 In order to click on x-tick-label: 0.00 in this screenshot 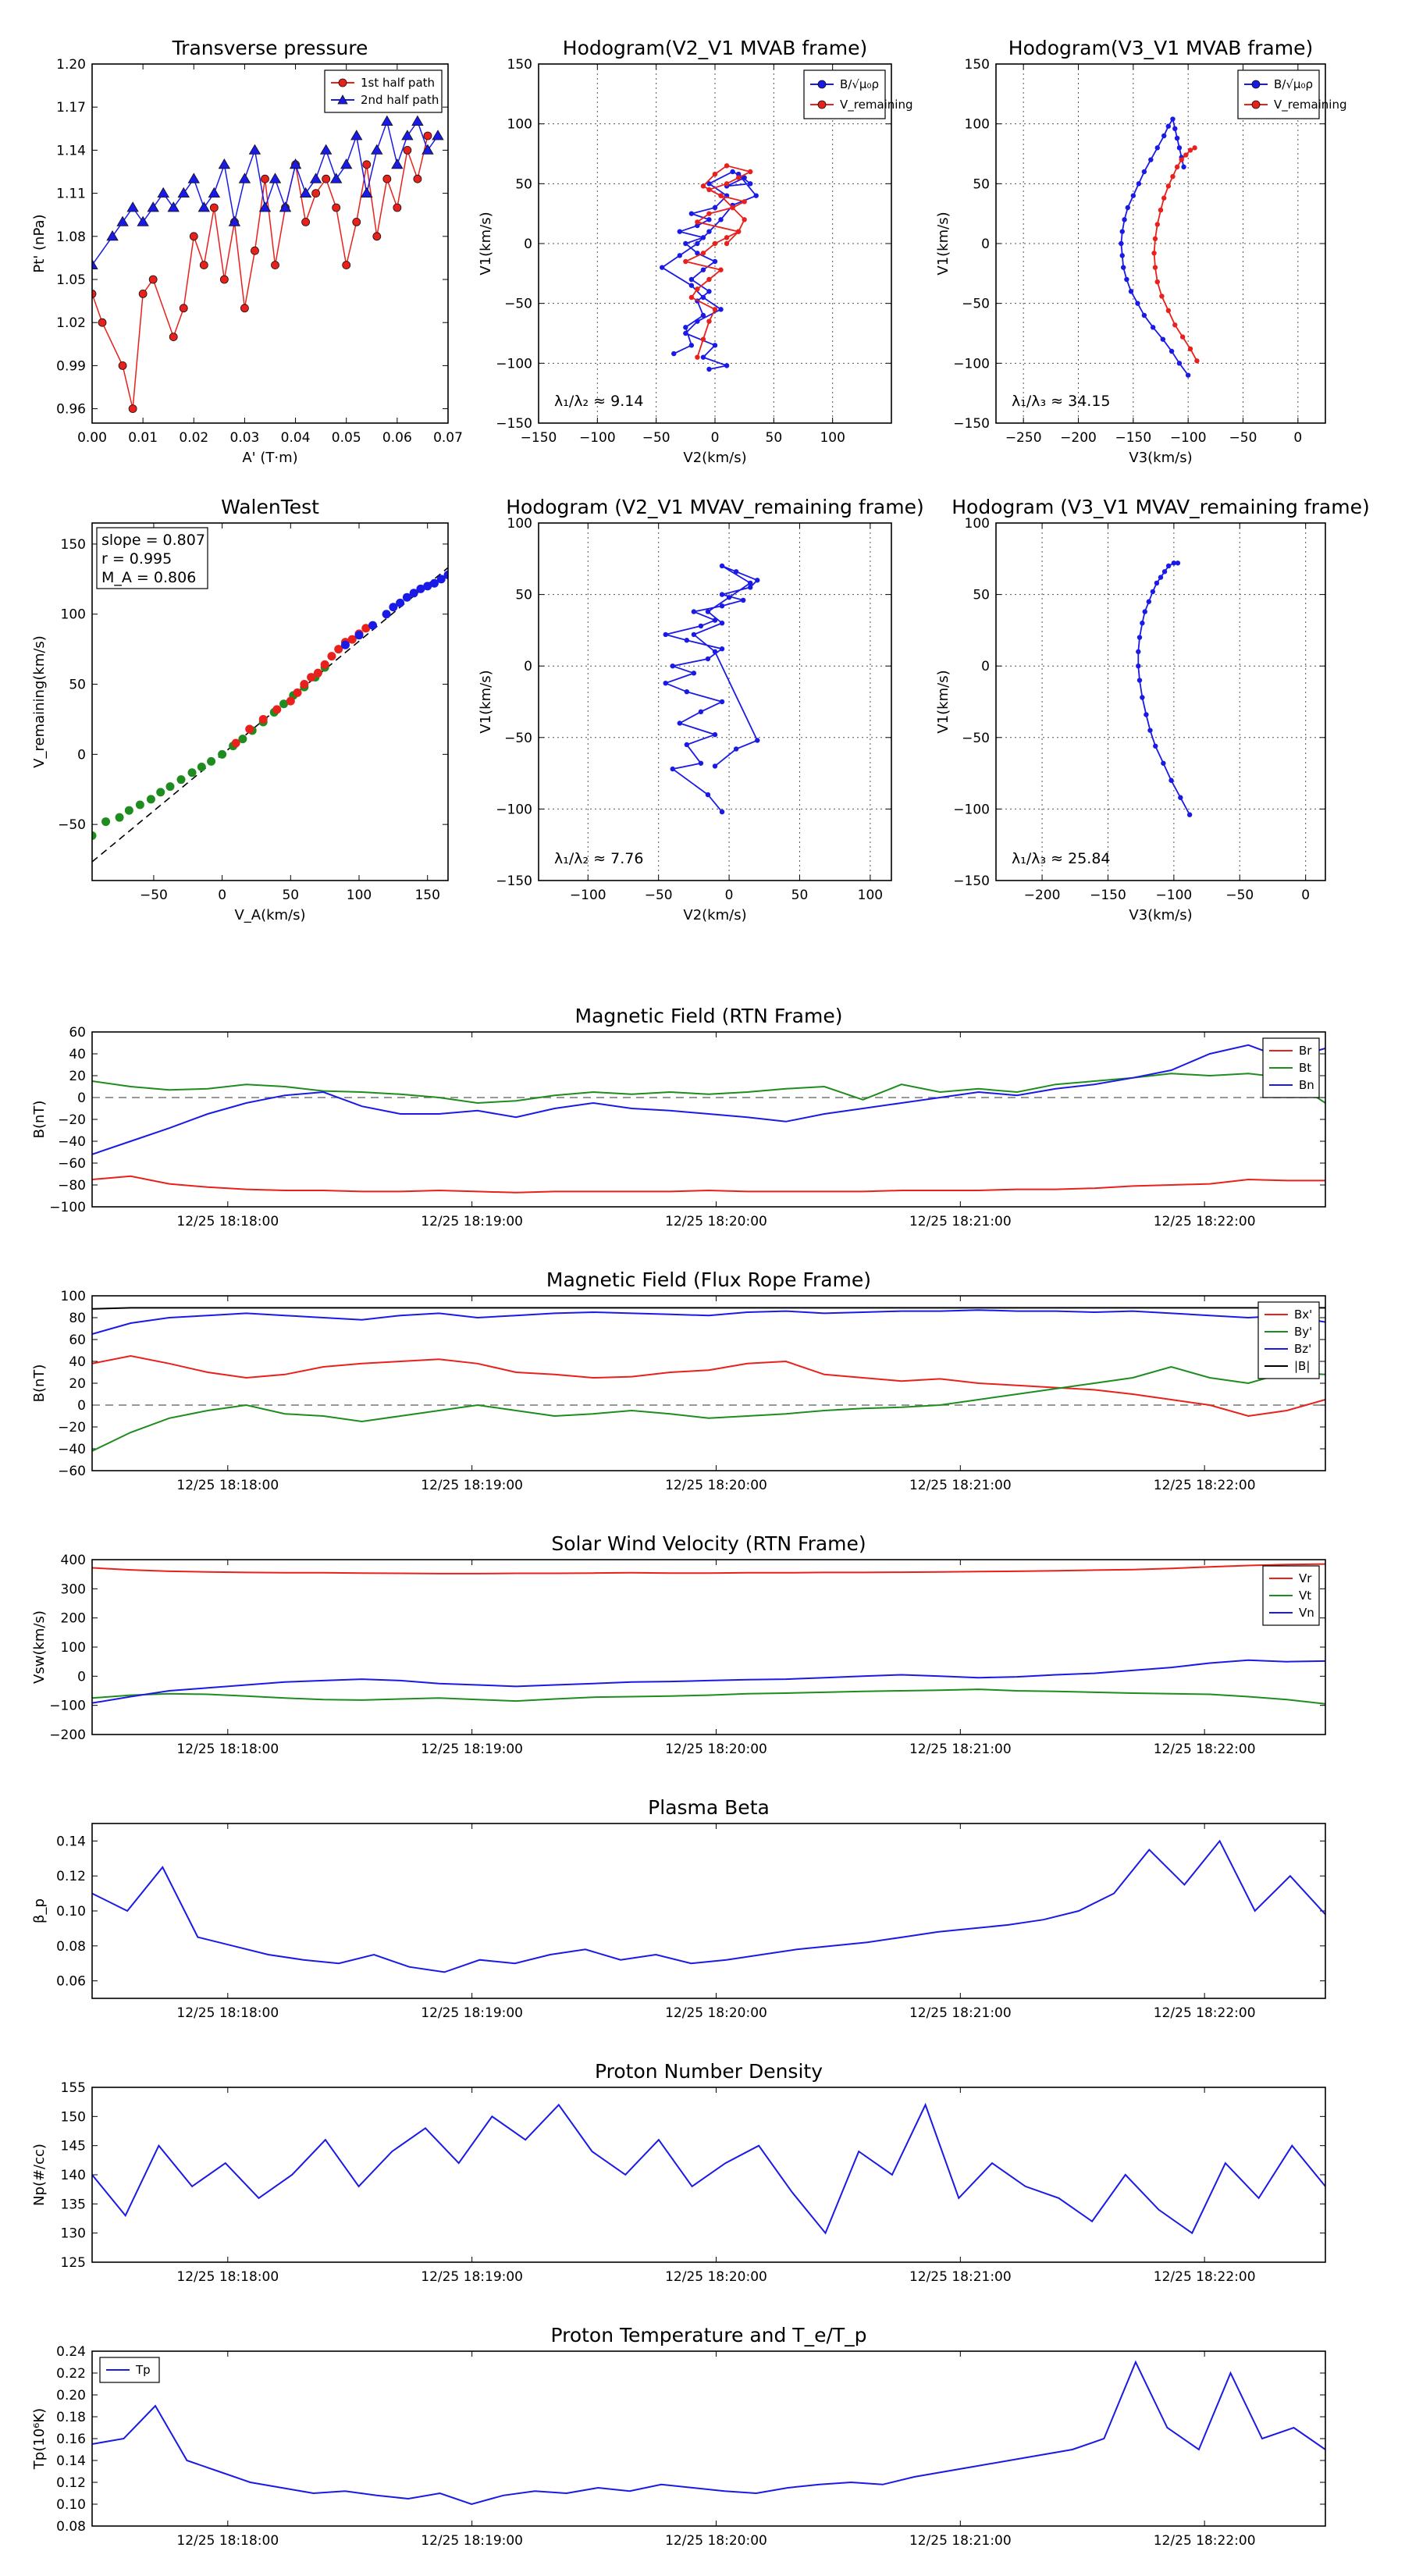, I will do `click(92, 438)`.